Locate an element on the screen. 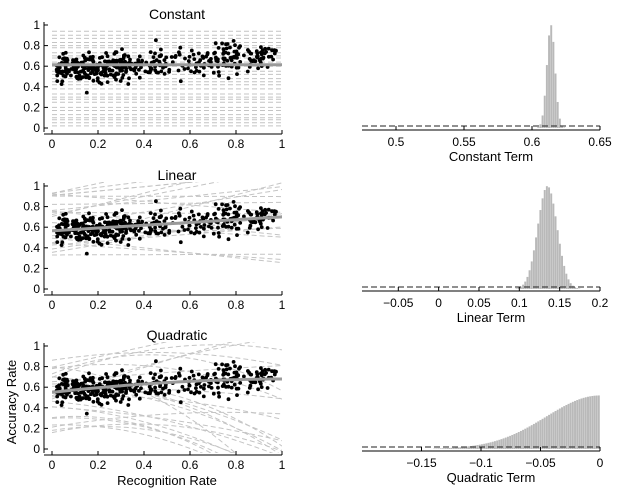 The width and height of the screenshot is (617, 490). x-tick-label: 0.6 is located at coordinates (532, 142).